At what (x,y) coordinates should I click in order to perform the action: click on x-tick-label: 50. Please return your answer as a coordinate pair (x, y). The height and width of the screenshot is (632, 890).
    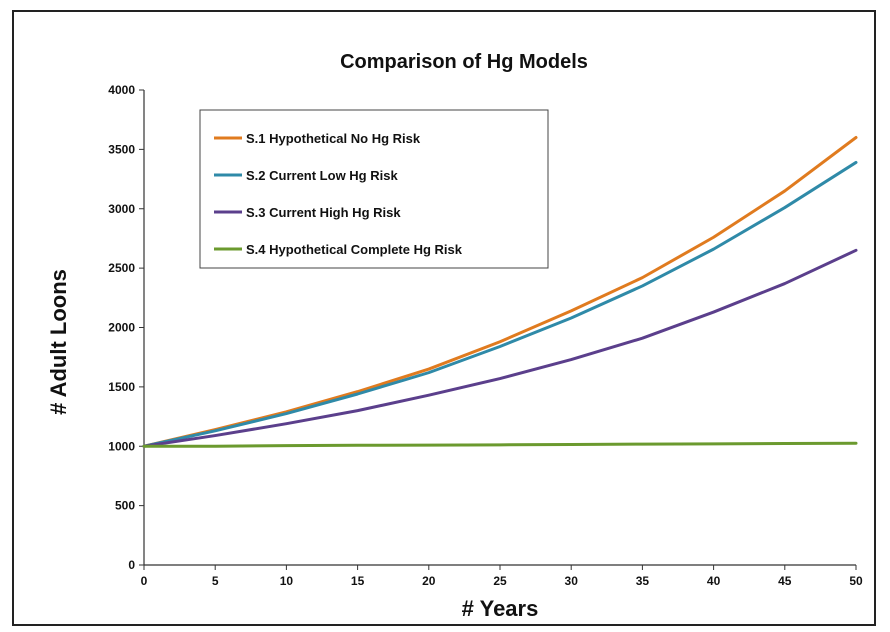
    Looking at the image, I should click on (856, 581).